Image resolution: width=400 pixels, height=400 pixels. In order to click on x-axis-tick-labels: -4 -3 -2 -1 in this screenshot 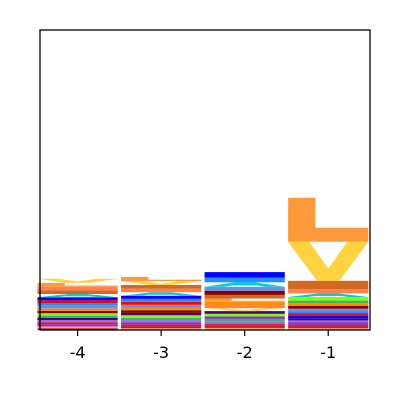, I will do `click(203, 352)`.